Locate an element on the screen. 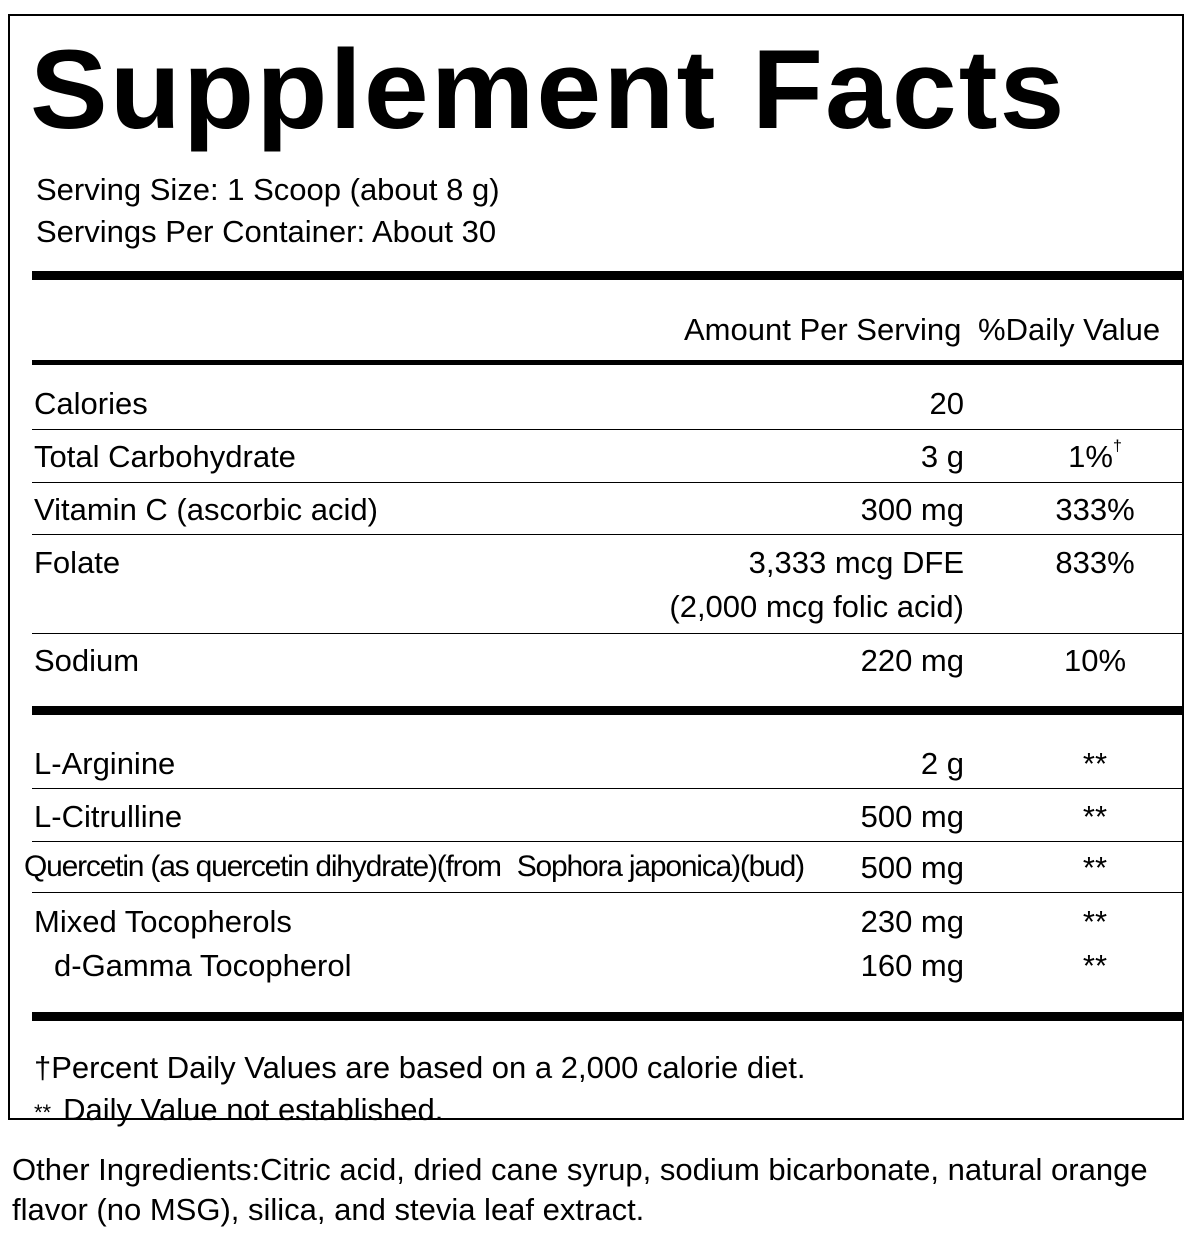  dv-value: 1% is located at coordinates (1090, 456).